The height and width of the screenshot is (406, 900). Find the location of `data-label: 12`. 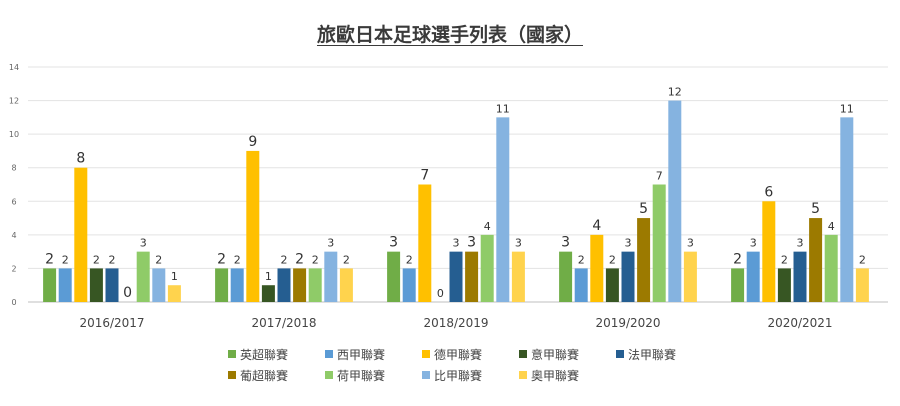

data-label: 12 is located at coordinates (675, 92).